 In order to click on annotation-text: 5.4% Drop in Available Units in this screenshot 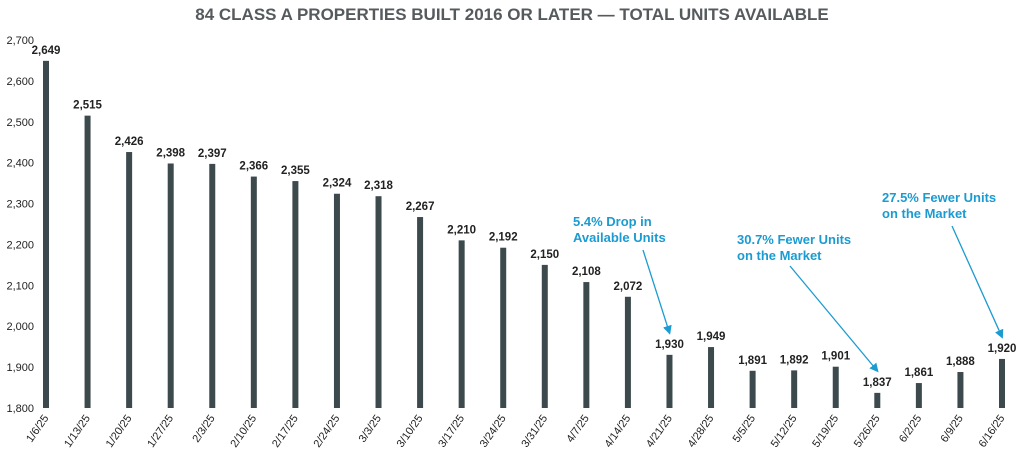, I will do `click(619, 229)`.